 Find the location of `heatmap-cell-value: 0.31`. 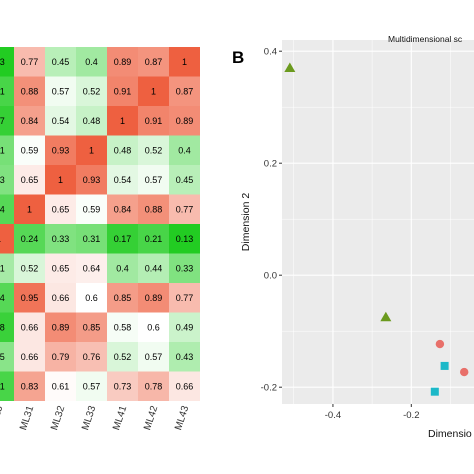

heatmap-cell-value: 0.31 is located at coordinates (92, 239).